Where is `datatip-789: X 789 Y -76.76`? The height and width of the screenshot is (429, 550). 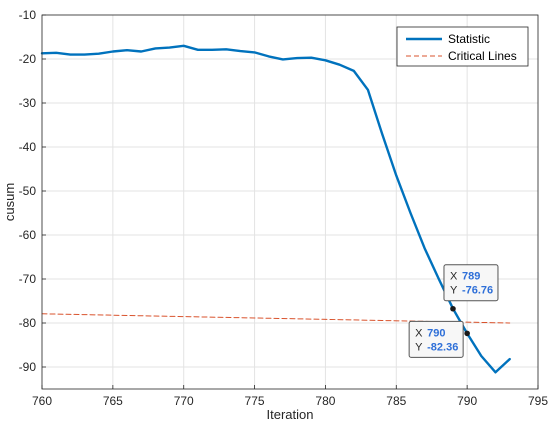 datatip-789: X 789 Y -76.76 is located at coordinates (471, 288).